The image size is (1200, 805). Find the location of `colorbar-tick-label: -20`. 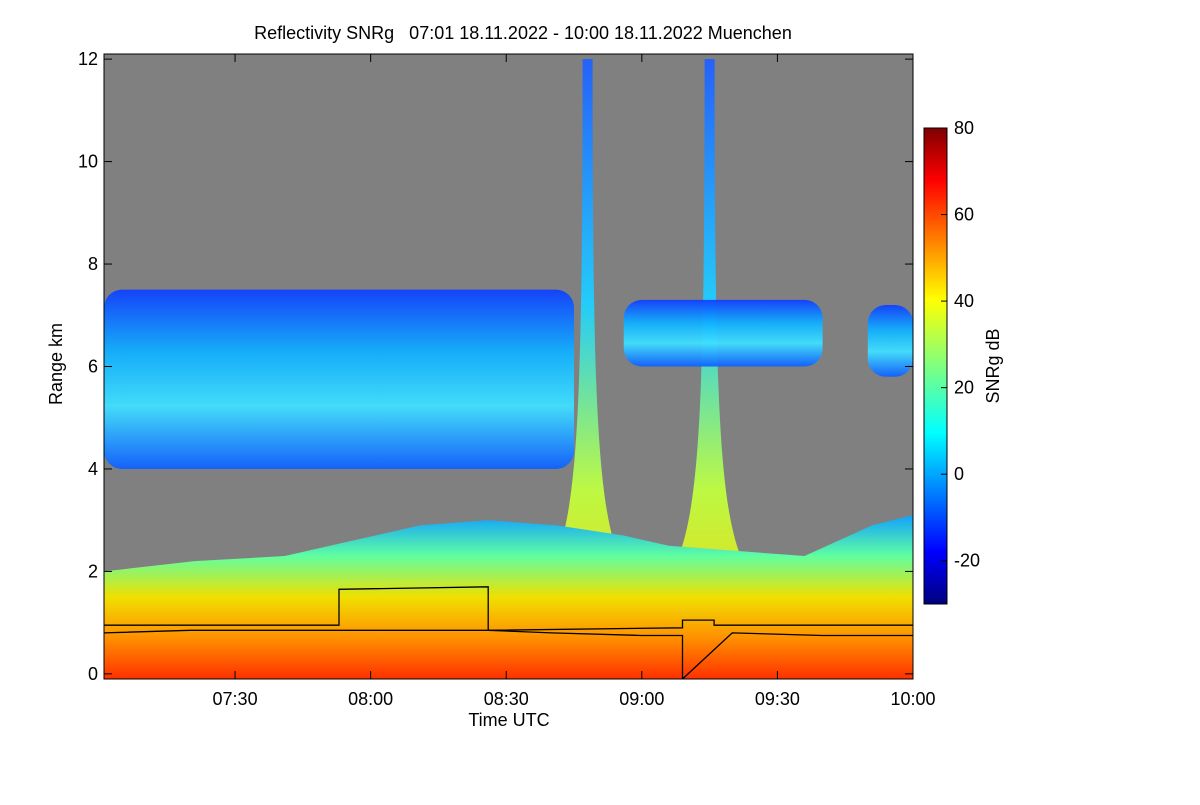

colorbar-tick-label: -20 is located at coordinates (967, 561).